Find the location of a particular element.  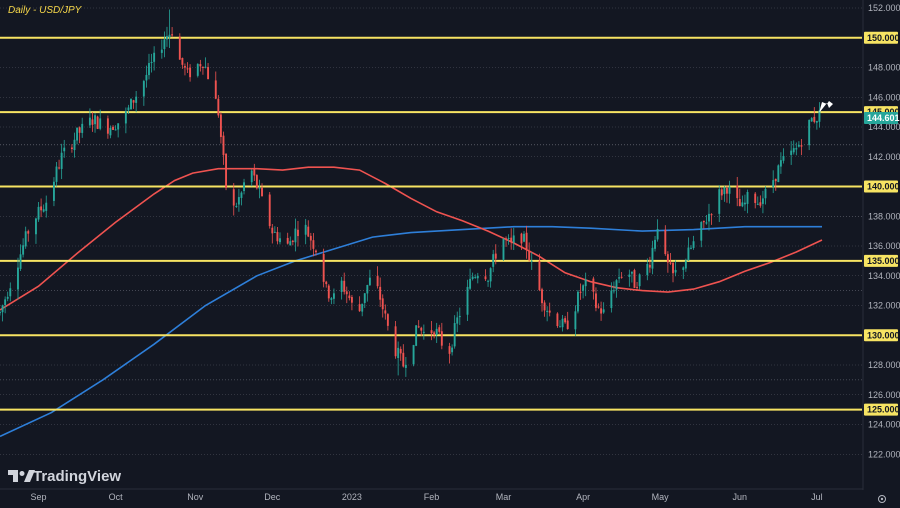

x-tick-label: Nov is located at coordinates (195, 497).